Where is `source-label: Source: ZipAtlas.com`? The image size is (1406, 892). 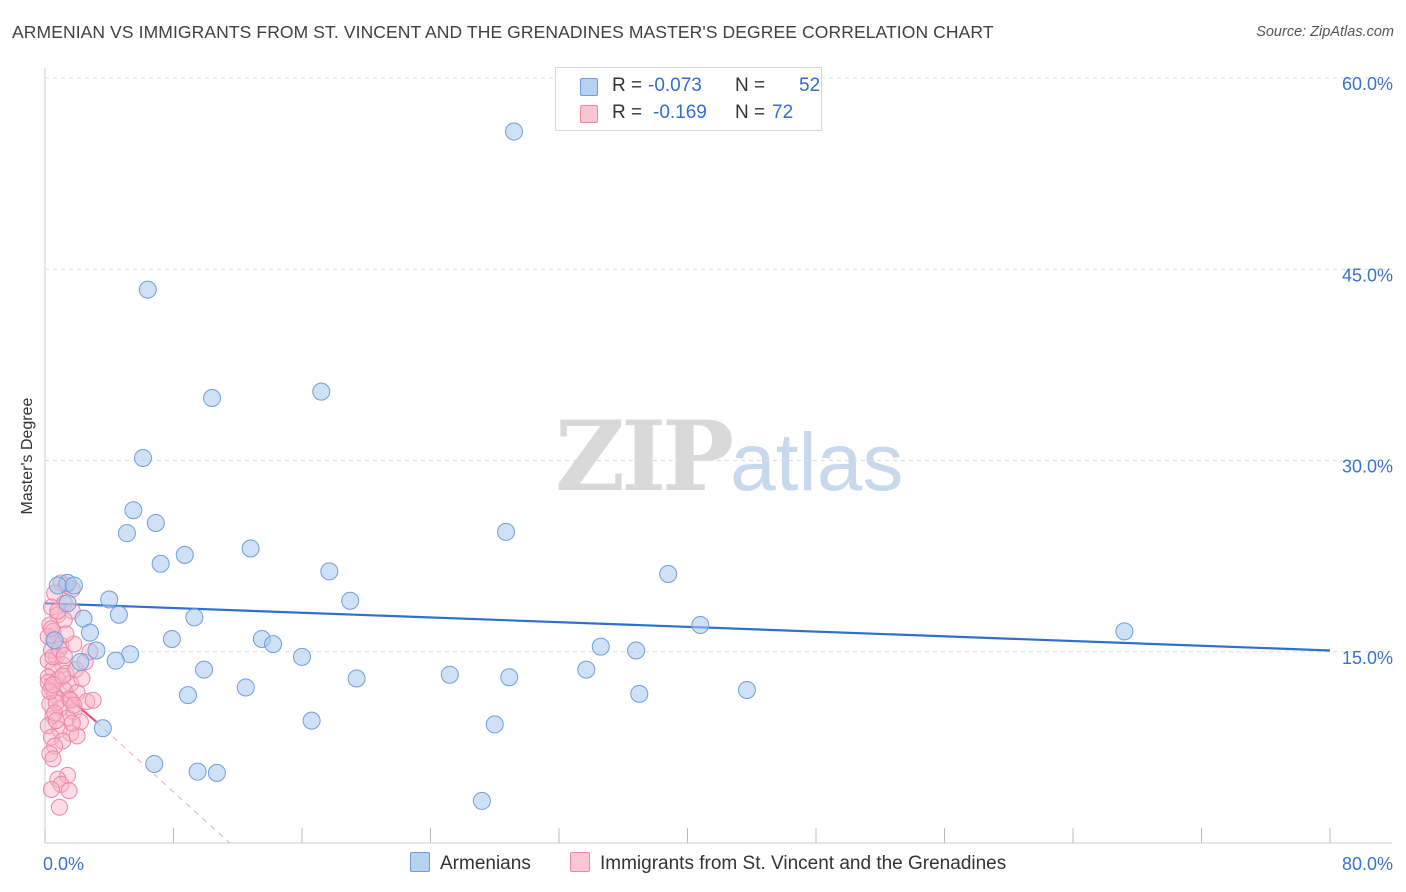
source-label: Source: ZipAtlas.com is located at coordinates (1325, 32).